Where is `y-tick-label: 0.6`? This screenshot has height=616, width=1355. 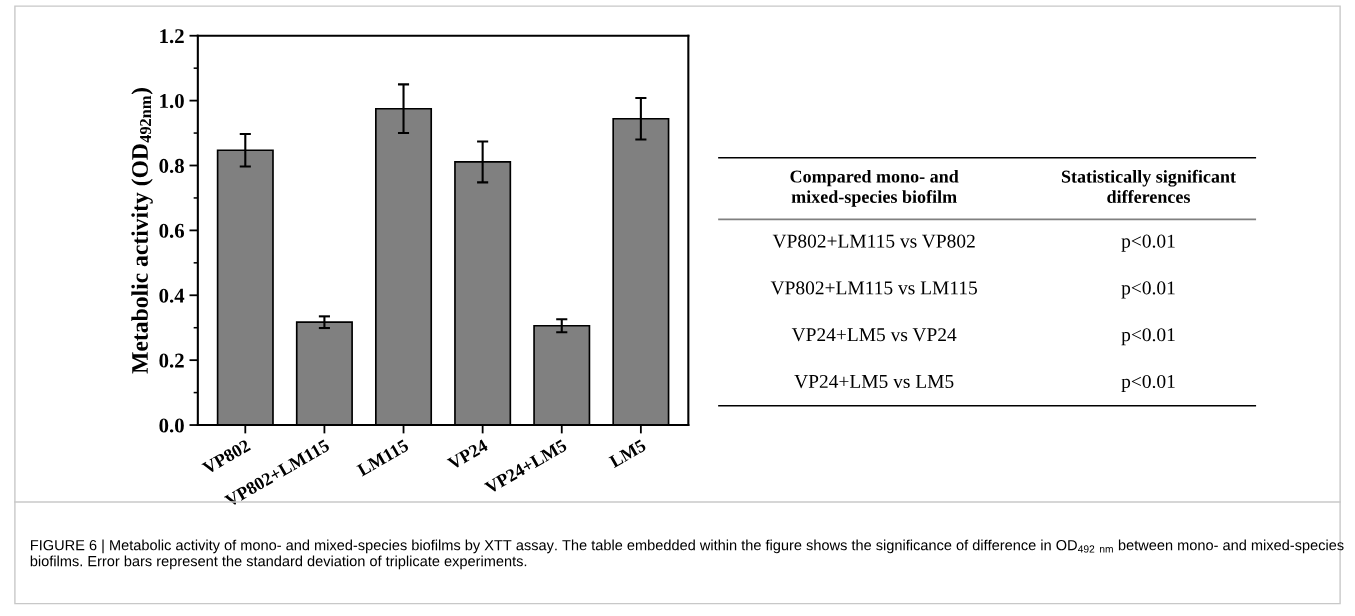 y-tick-label: 0.6 is located at coordinates (172, 230).